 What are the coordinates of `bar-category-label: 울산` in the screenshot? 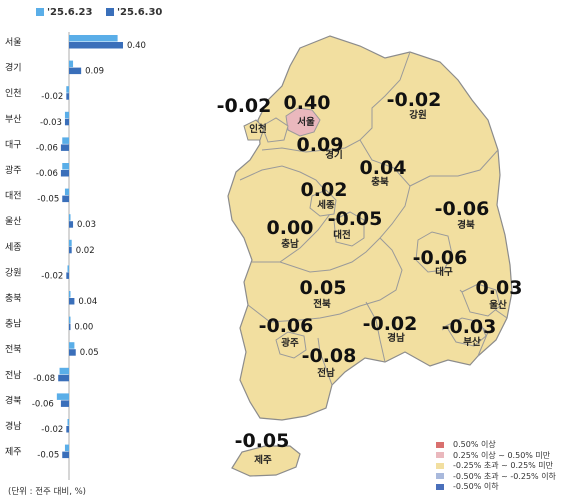 It's located at (13, 221).